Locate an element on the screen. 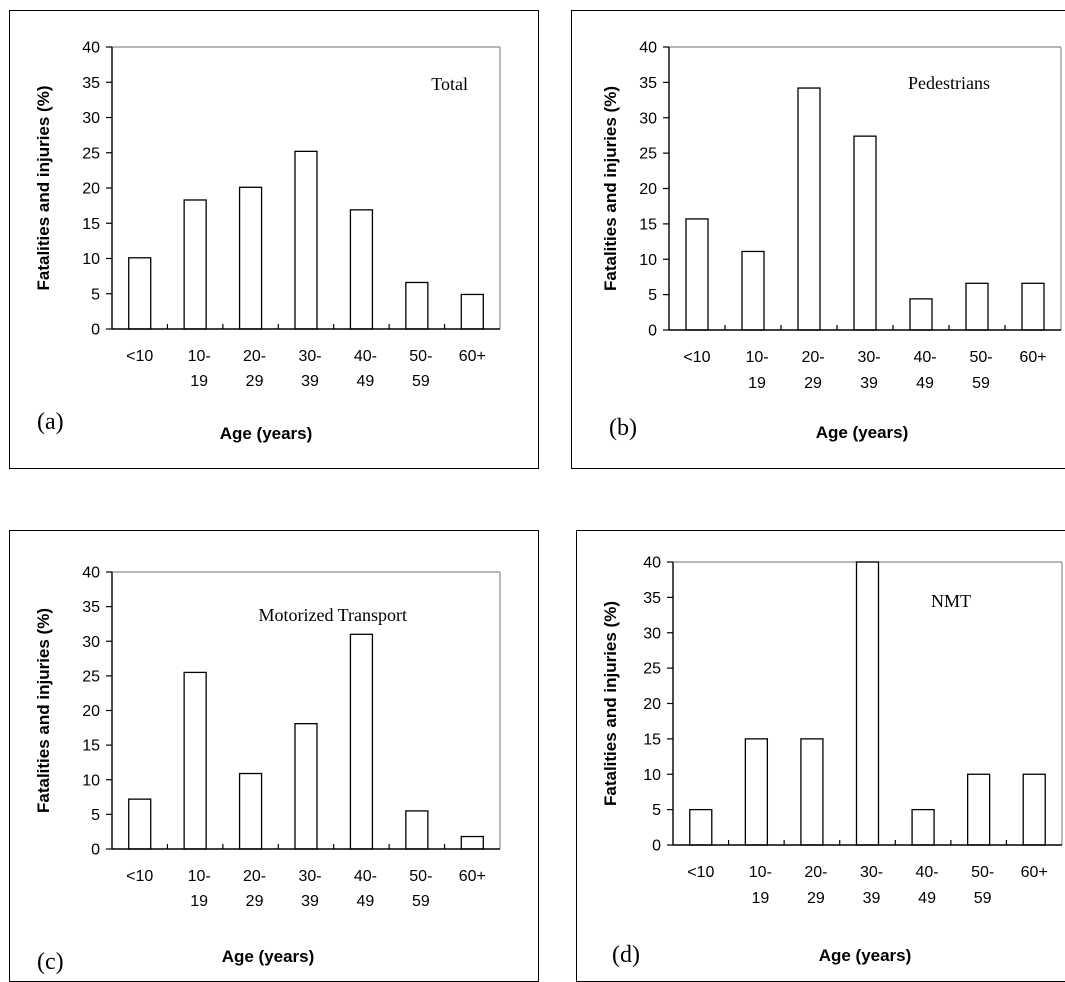 The width and height of the screenshot is (1065, 982). x-tick-label-d-5: 40-49 is located at coordinates (927, 885).